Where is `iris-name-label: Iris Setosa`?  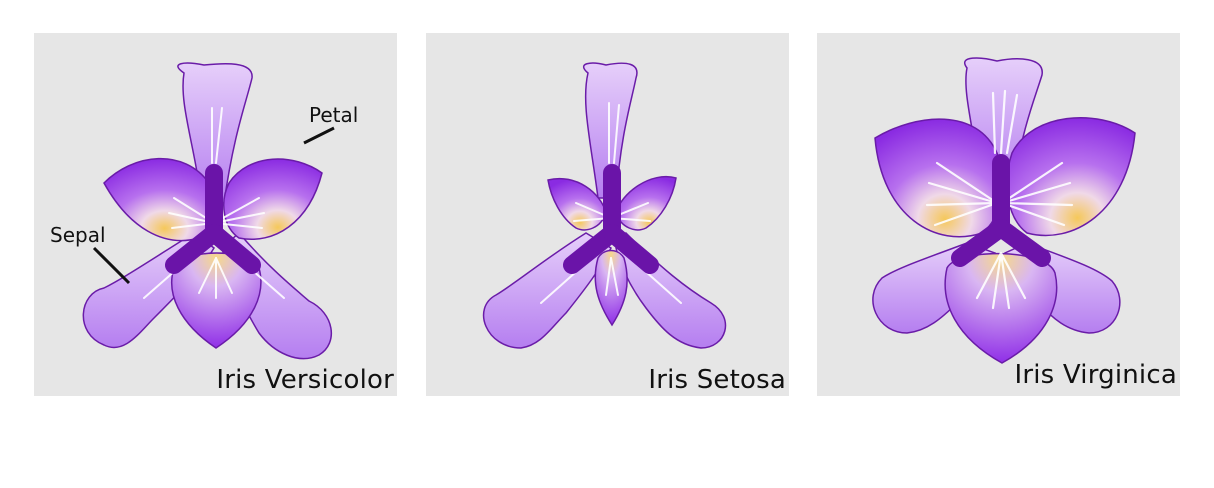
iris-name-label: Iris Setosa is located at coordinates (717, 380).